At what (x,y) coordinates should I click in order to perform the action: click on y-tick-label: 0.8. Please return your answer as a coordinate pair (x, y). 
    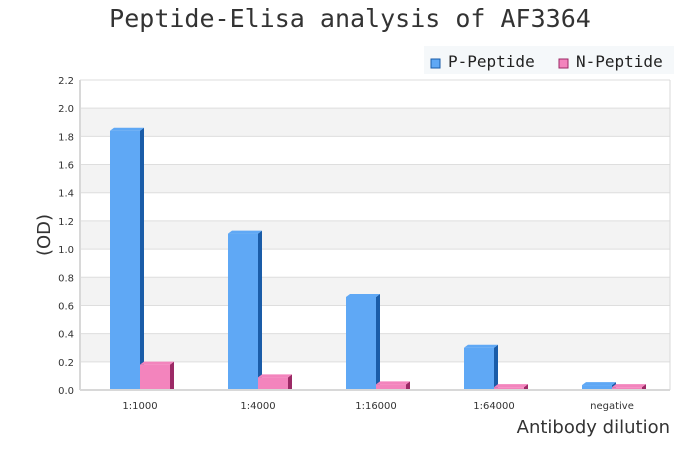
    Looking at the image, I should click on (66, 278).